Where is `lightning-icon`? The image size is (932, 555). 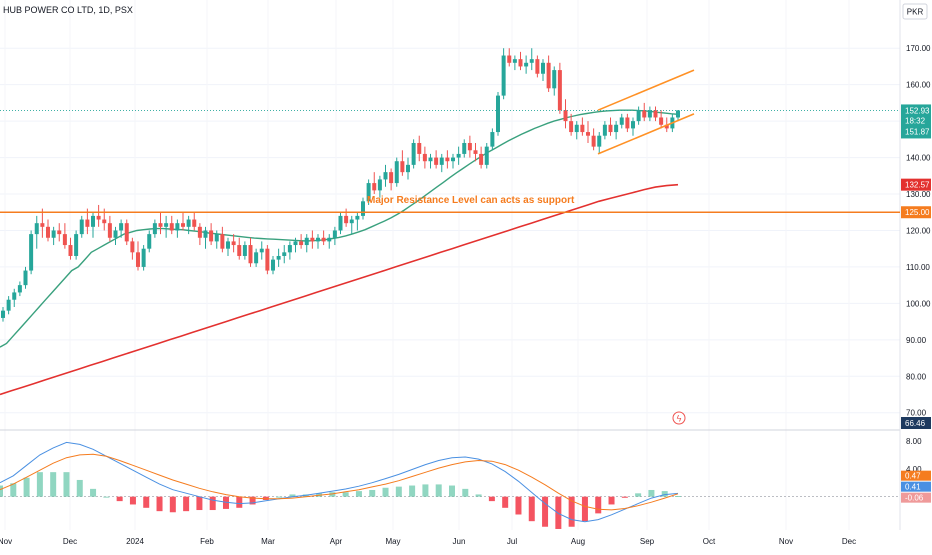
lightning-icon is located at coordinates (679, 418).